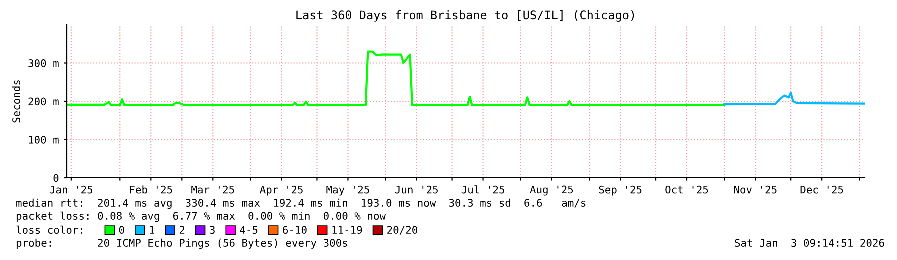 The height and width of the screenshot is (260, 897). Describe the element at coordinates (16, 101) in the screenshot. I see `y-axis-title: Seconds` at that location.